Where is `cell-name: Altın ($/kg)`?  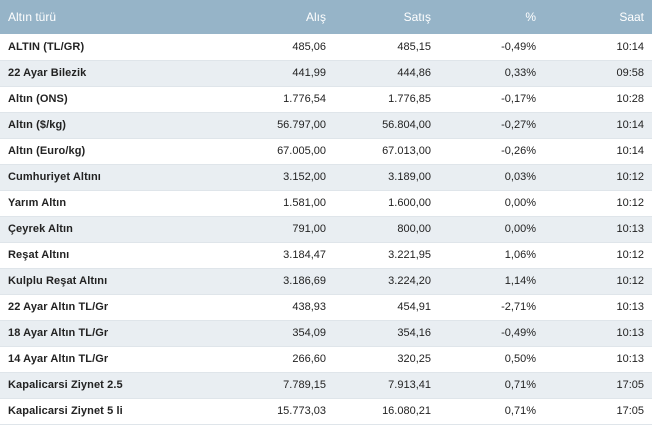
cell-name: Altın ($/kg) is located at coordinates (37, 125).